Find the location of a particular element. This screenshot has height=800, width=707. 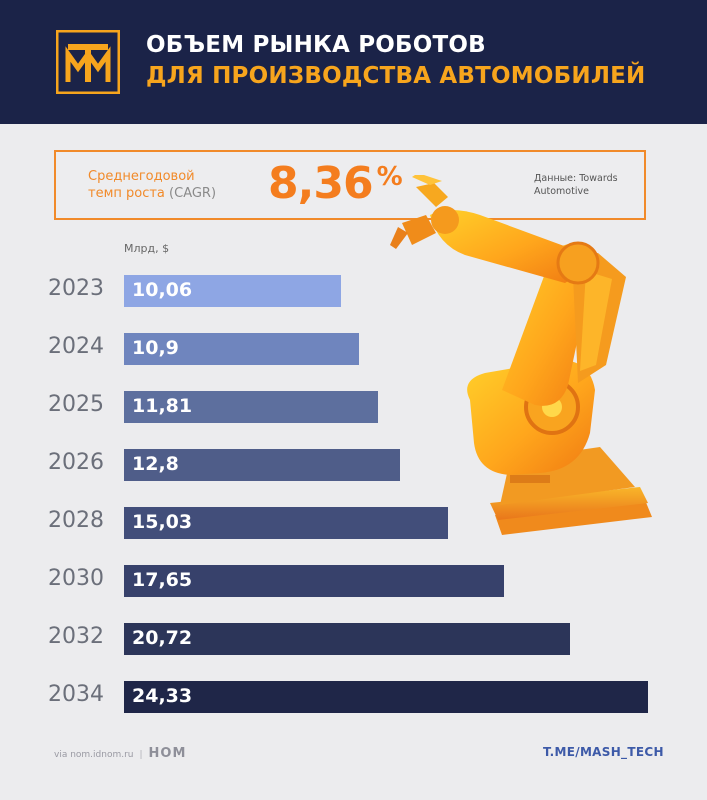

year-label-2034: 2034 is located at coordinates (76, 694).